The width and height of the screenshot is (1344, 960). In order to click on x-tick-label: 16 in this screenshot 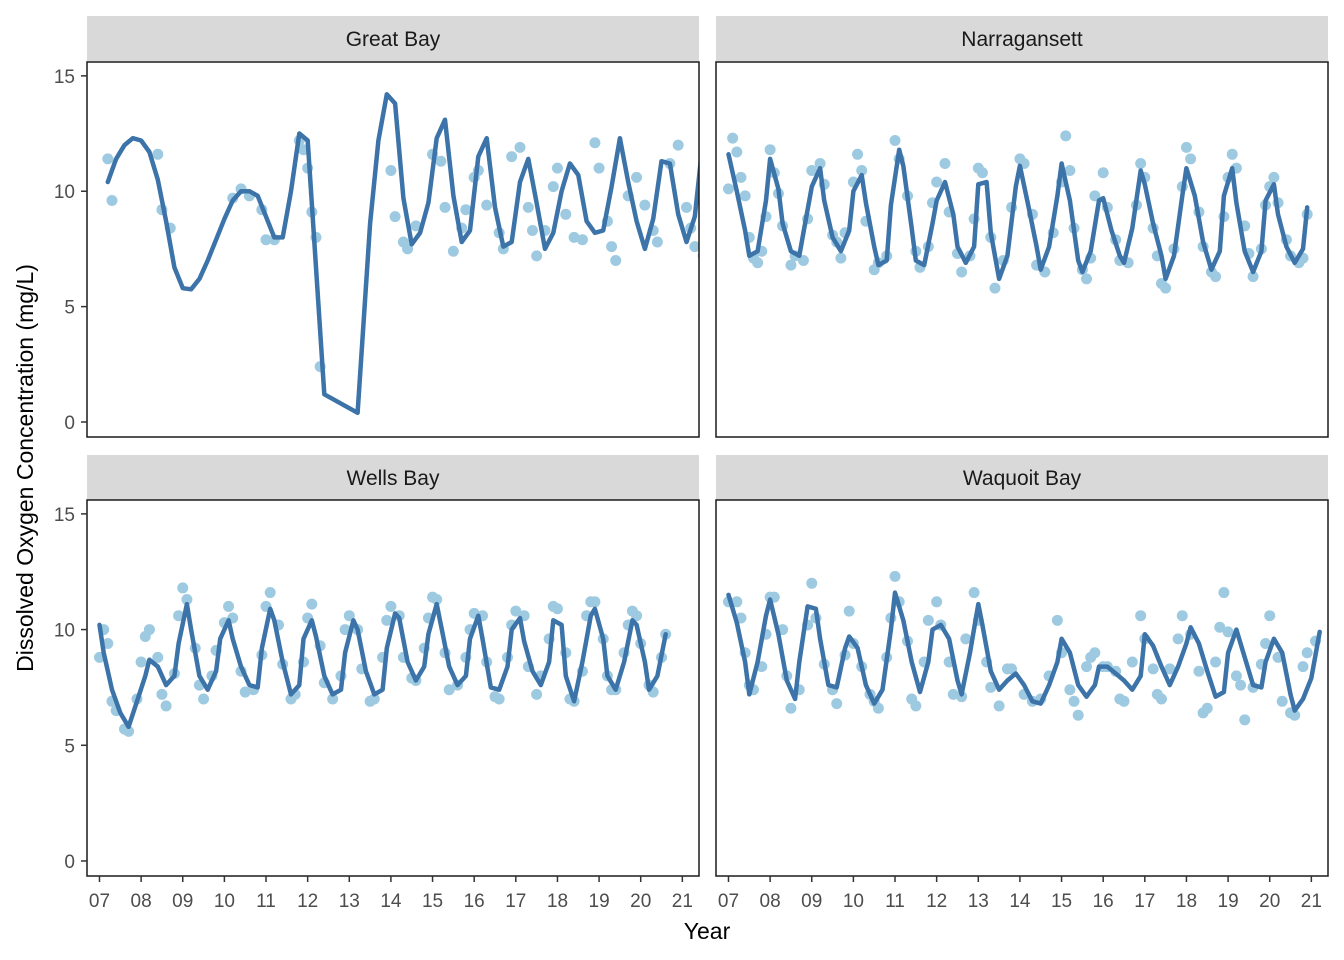, I will do `click(1103, 901)`.